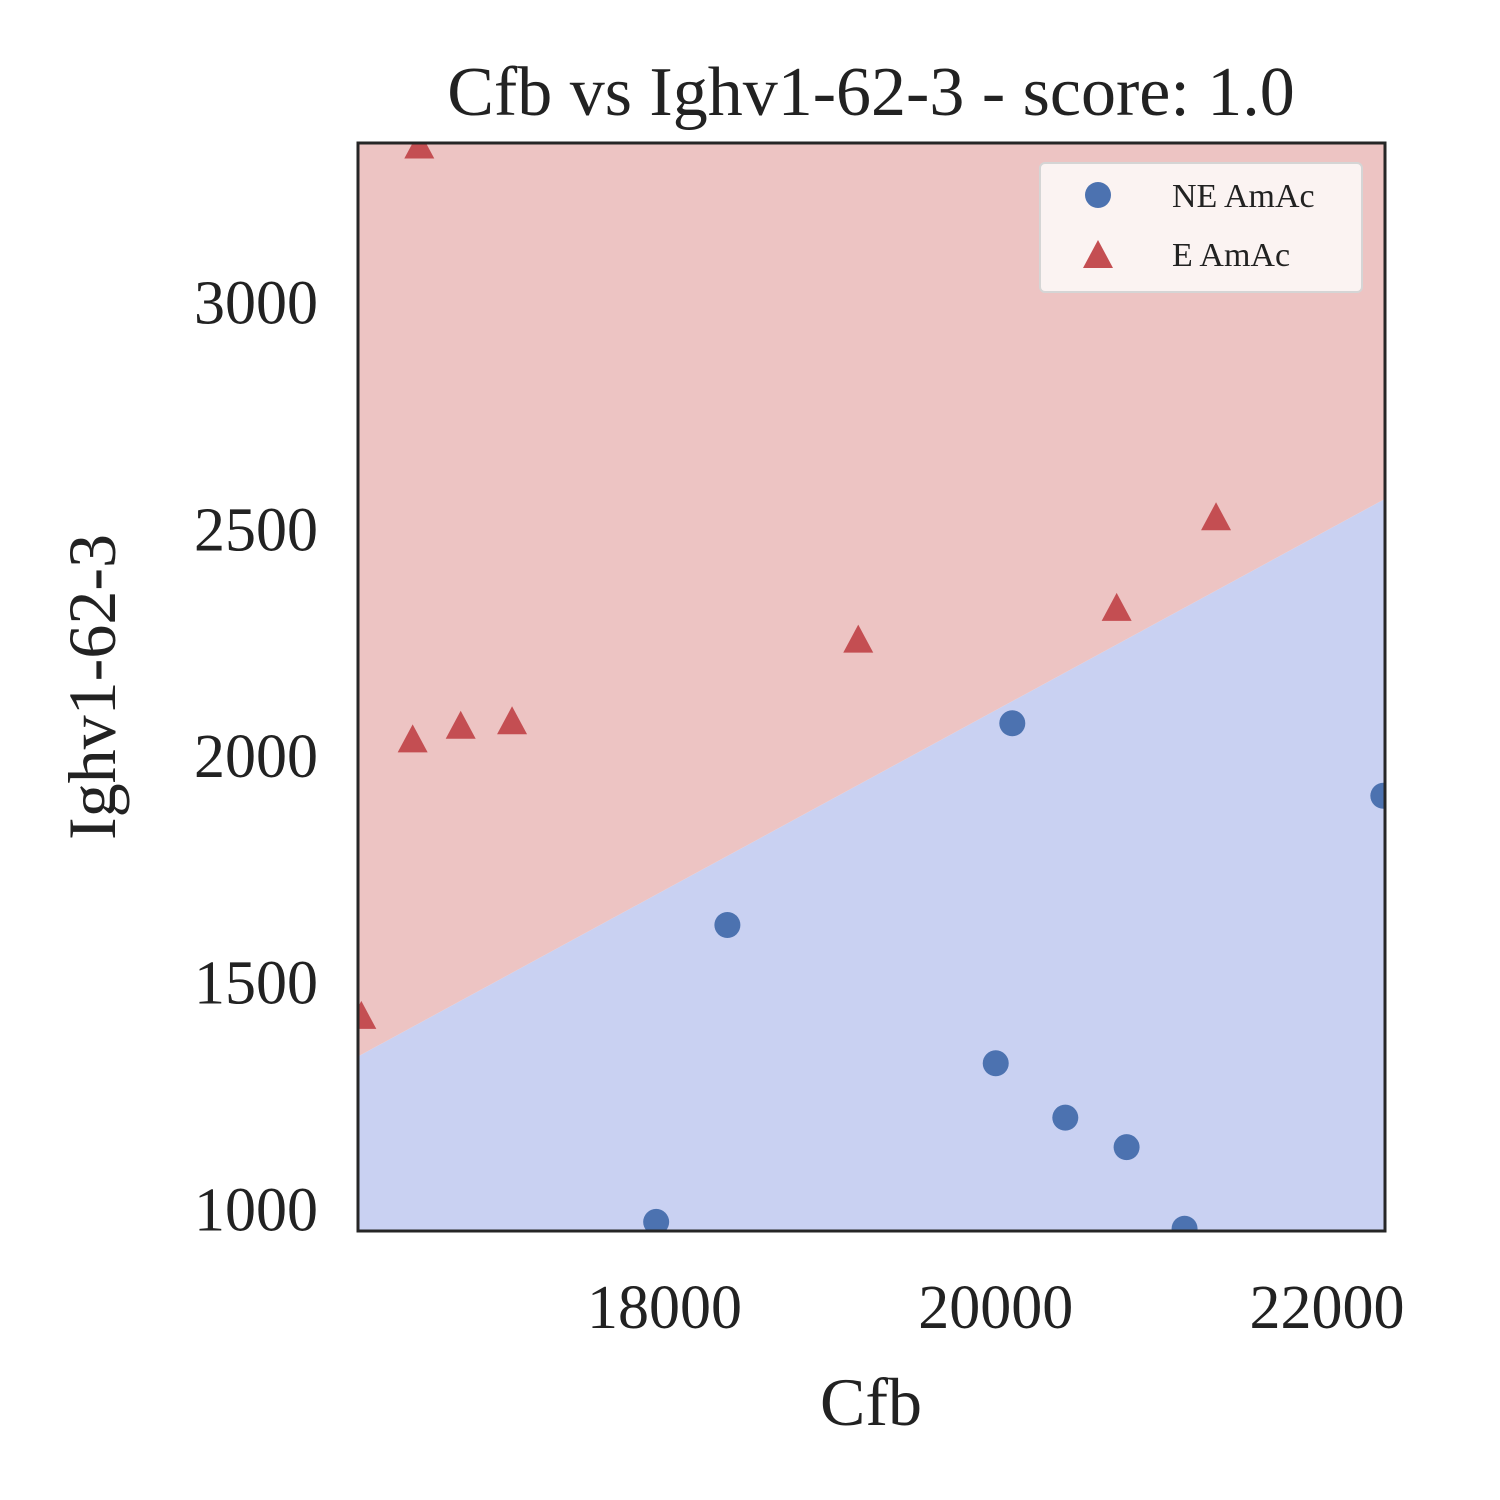 The height and width of the screenshot is (1500, 1500). I want to click on y-axis-label: Ighv1-62-3, so click(92, 687).